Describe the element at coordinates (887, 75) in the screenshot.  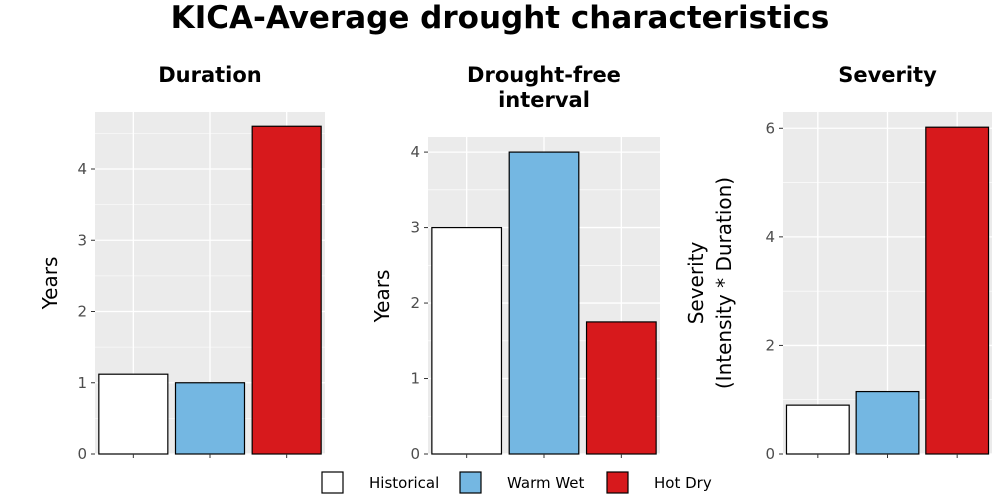
I see `panel-title: Severity` at that location.